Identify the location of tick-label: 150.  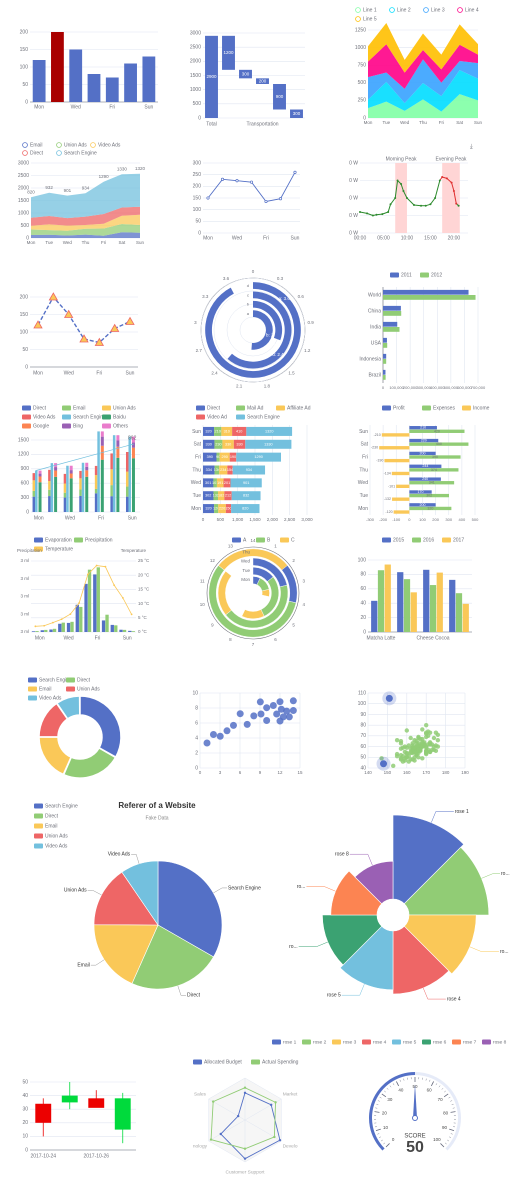
(388, 772).